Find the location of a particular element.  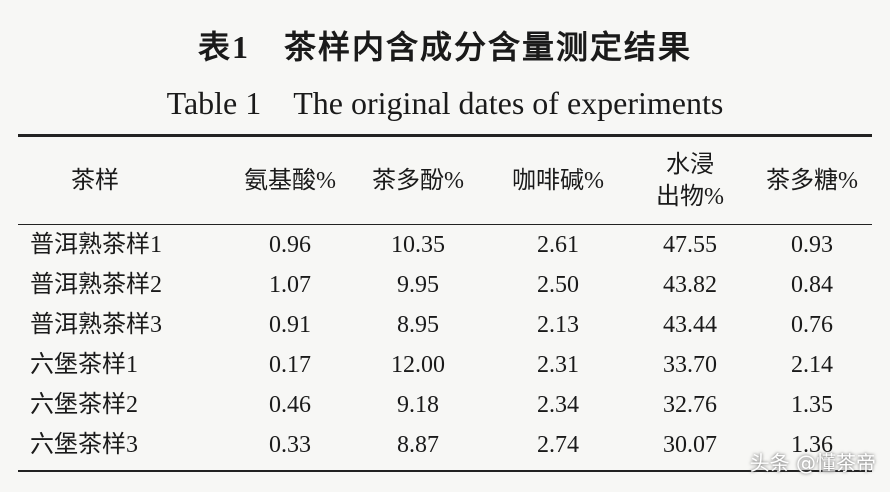

cell-value: 2.50 is located at coordinates (558, 285).